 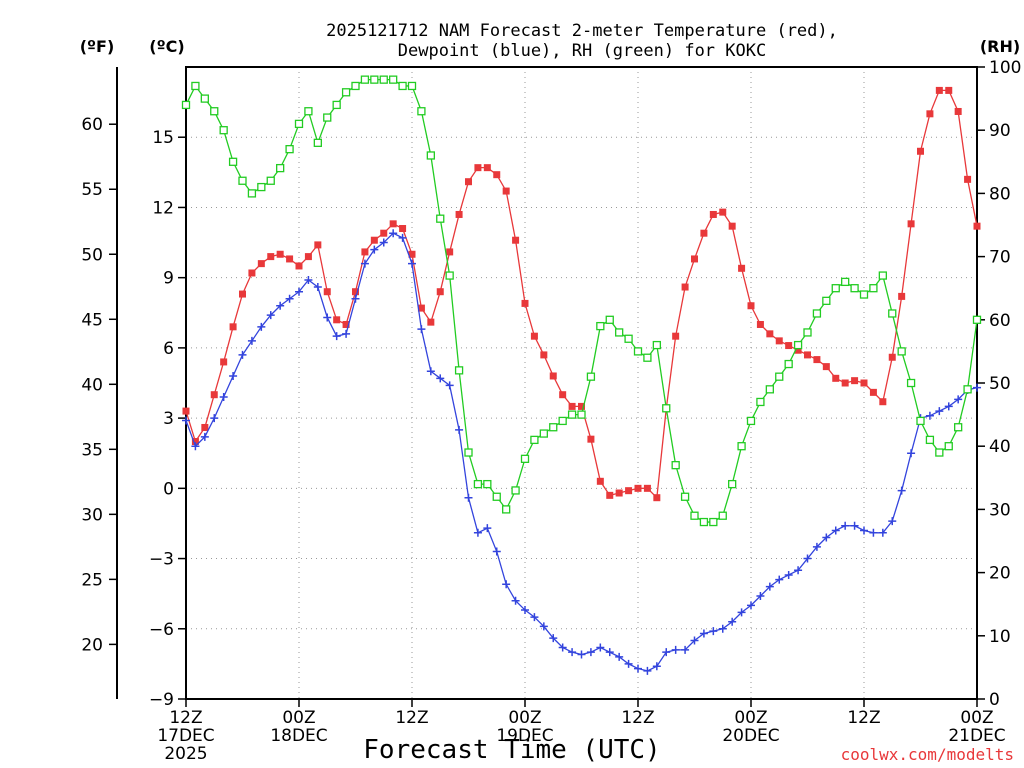 What do you see at coordinates (1005, 68) in the screenshot?
I see `rh-tick-label: 100` at bounding box center [1005, 68].